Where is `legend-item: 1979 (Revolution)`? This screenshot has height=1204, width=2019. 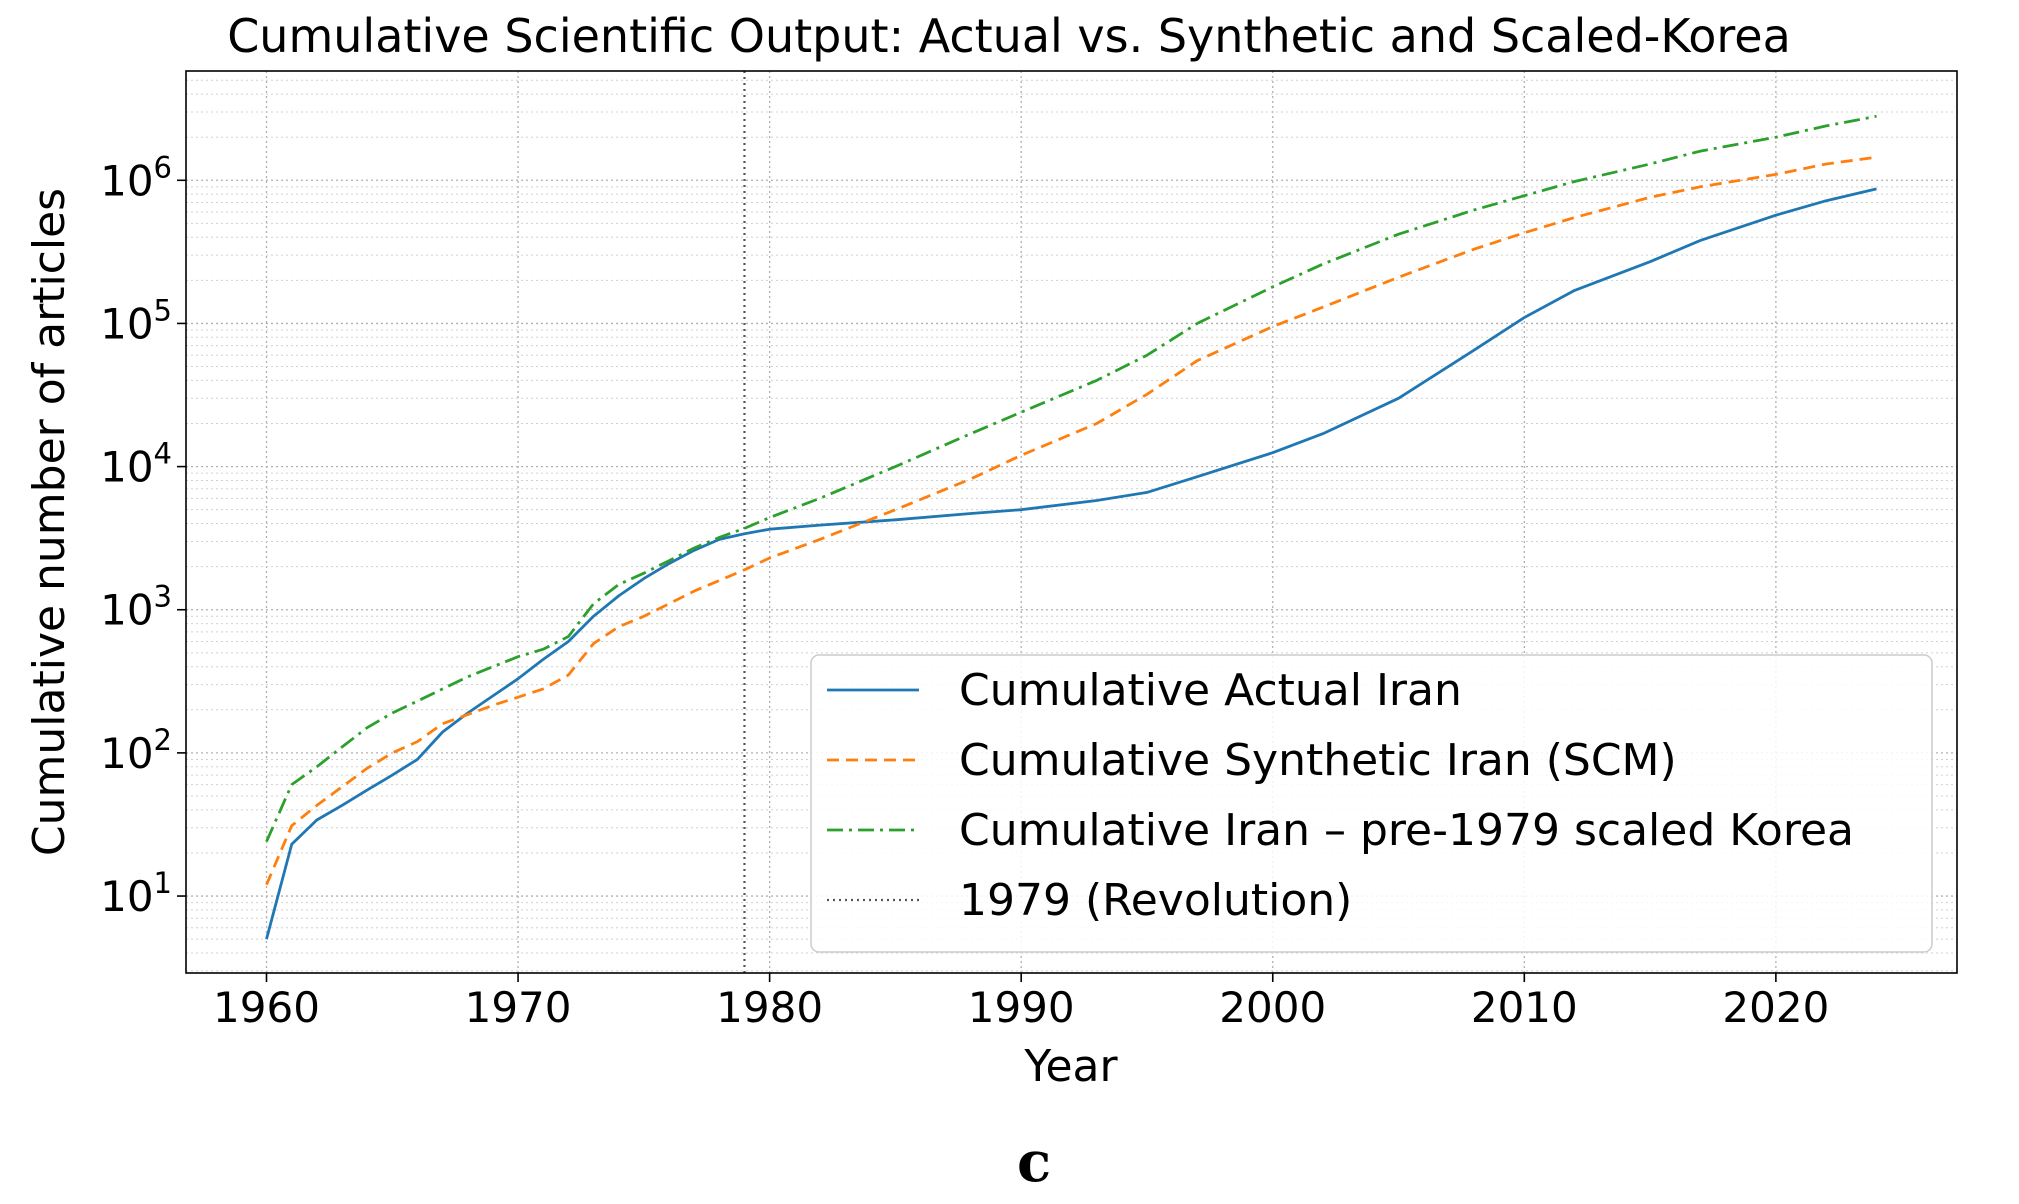
legend-item: 1979 (Revolution) is located at coordinates (1089, 900).